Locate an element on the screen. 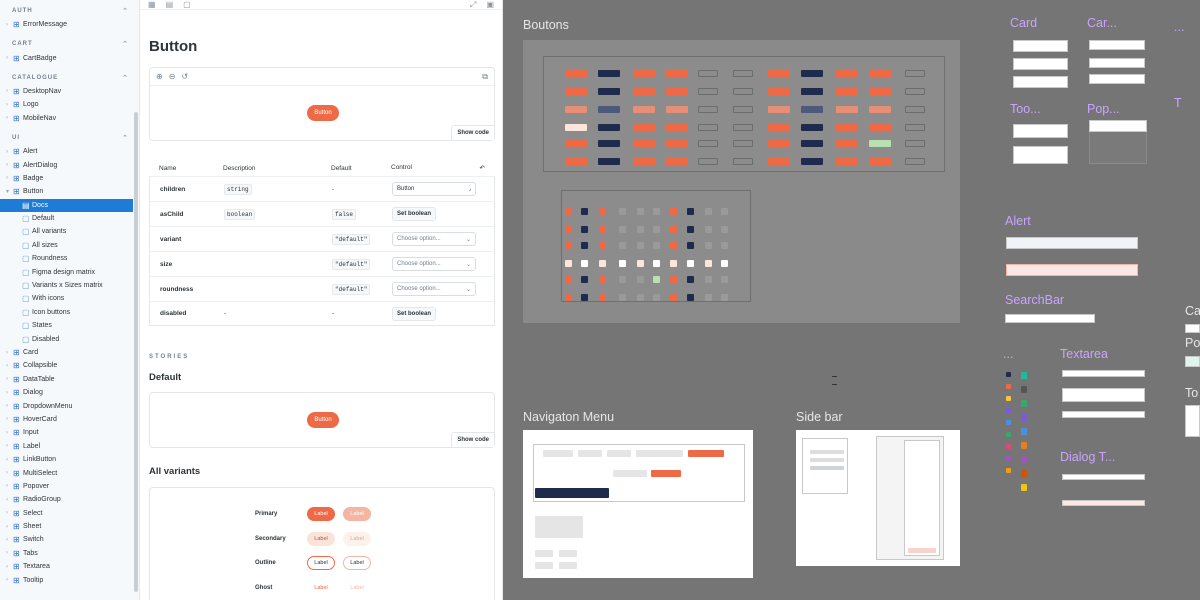  sidebar-item: › ⊞ AlertDialog is located at coordinates (69, 164).